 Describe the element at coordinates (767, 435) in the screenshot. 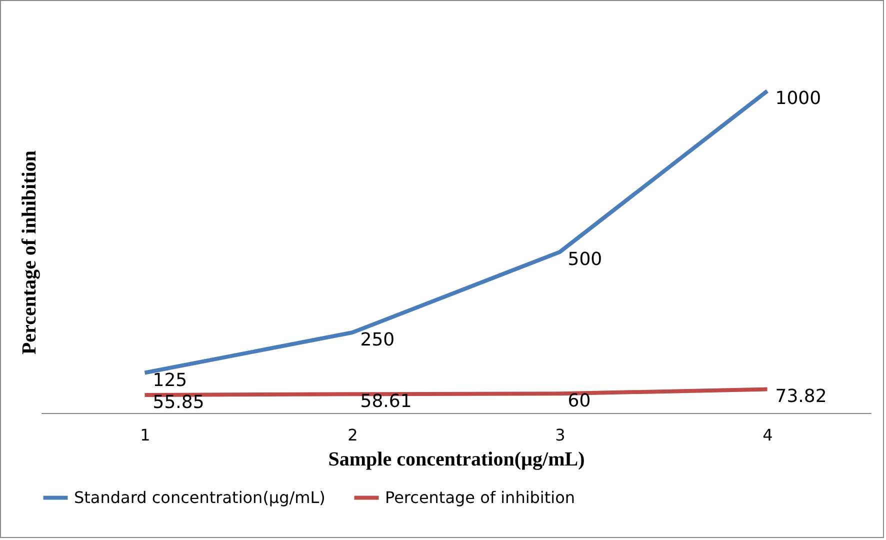

I see `x-tick-label: 4` at that location.